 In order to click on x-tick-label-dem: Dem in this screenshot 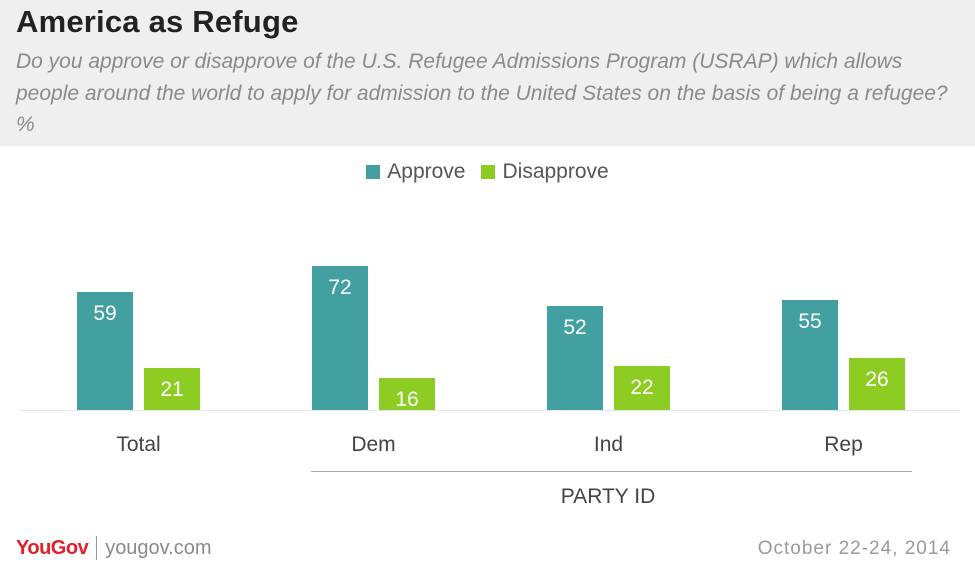, I will do `click(373, 444)`.